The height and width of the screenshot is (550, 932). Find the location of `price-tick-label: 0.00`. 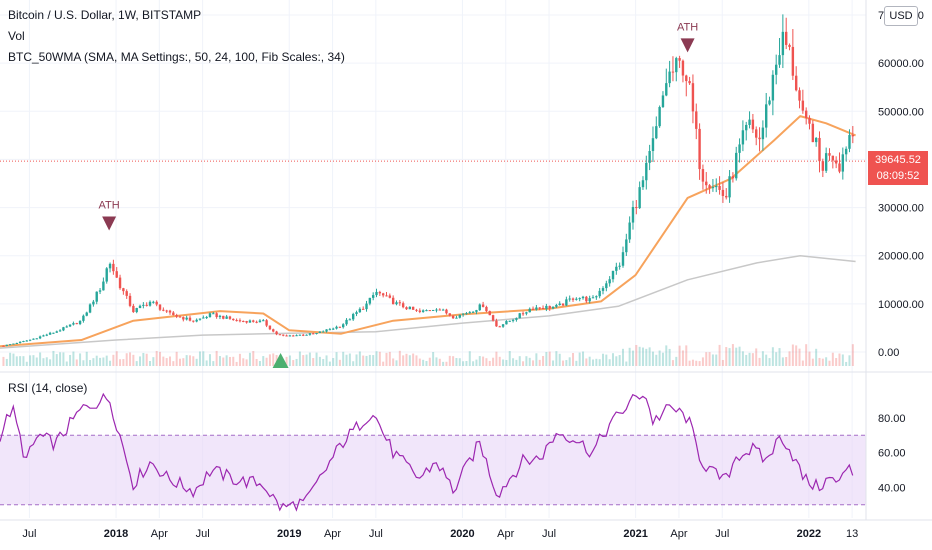

price-tick-label: 0.00 is located at coordinates (888, 353).